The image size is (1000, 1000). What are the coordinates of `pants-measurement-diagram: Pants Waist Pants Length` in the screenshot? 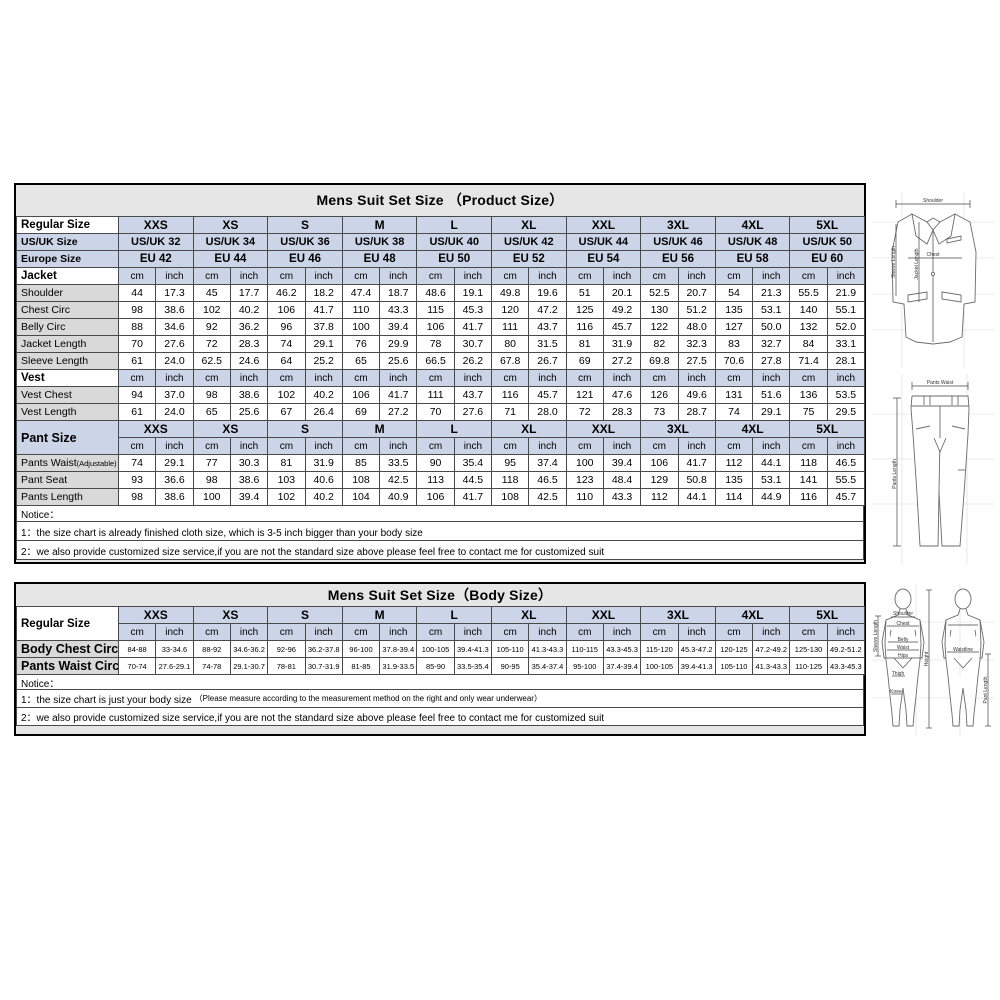 It's located at (933, 469).